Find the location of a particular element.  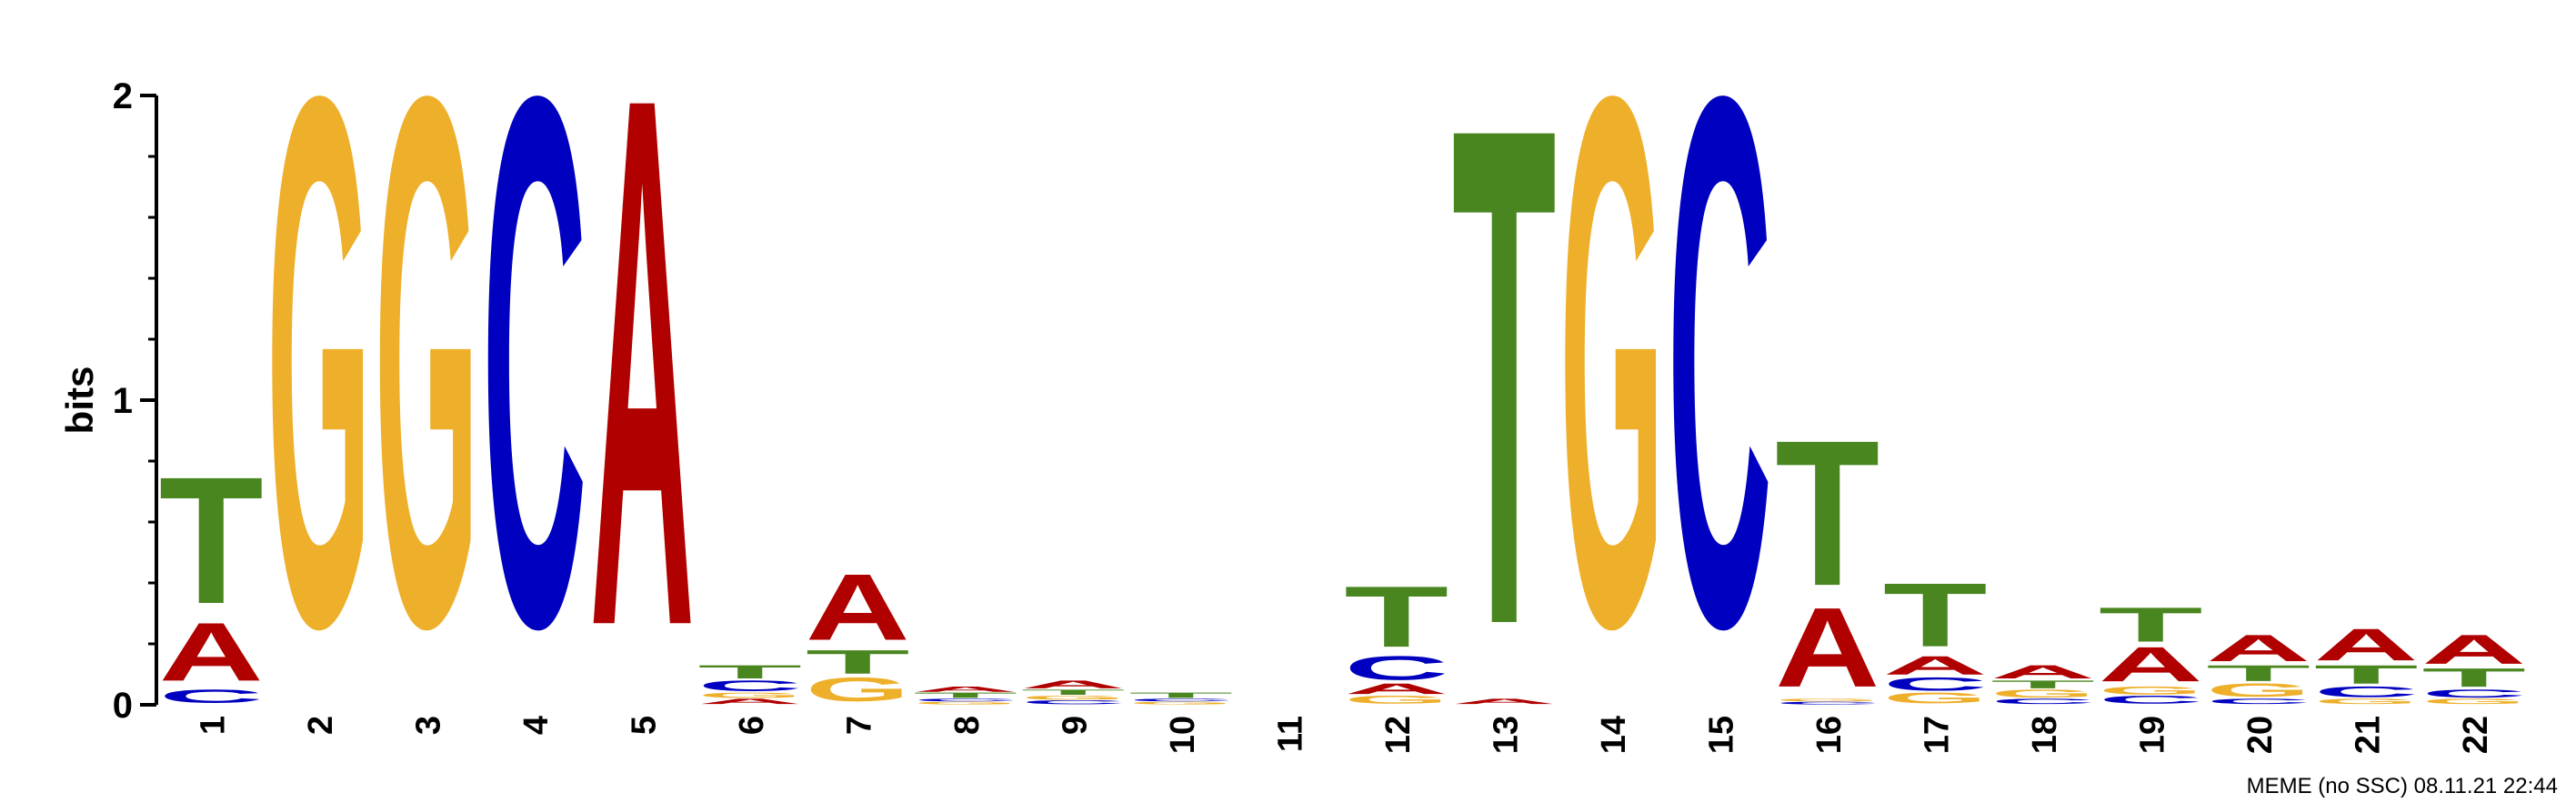

position-label: 20 is located at coordinates (2260, 735).